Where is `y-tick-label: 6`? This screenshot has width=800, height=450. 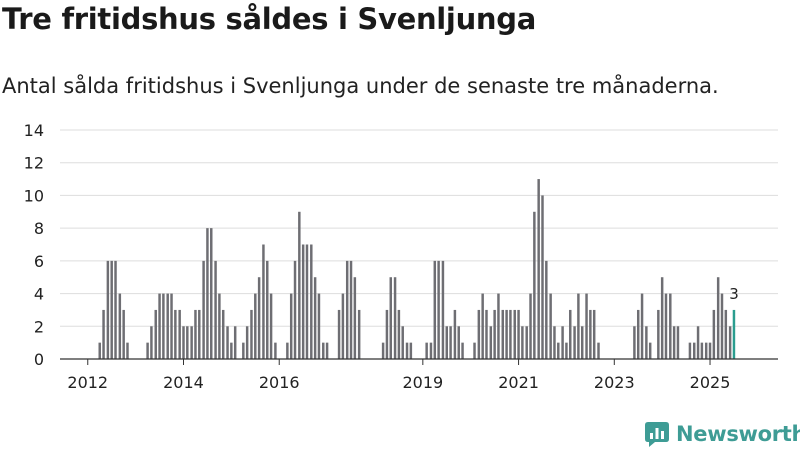 y-tick-label: 6 is located at coordinates (39, 261).